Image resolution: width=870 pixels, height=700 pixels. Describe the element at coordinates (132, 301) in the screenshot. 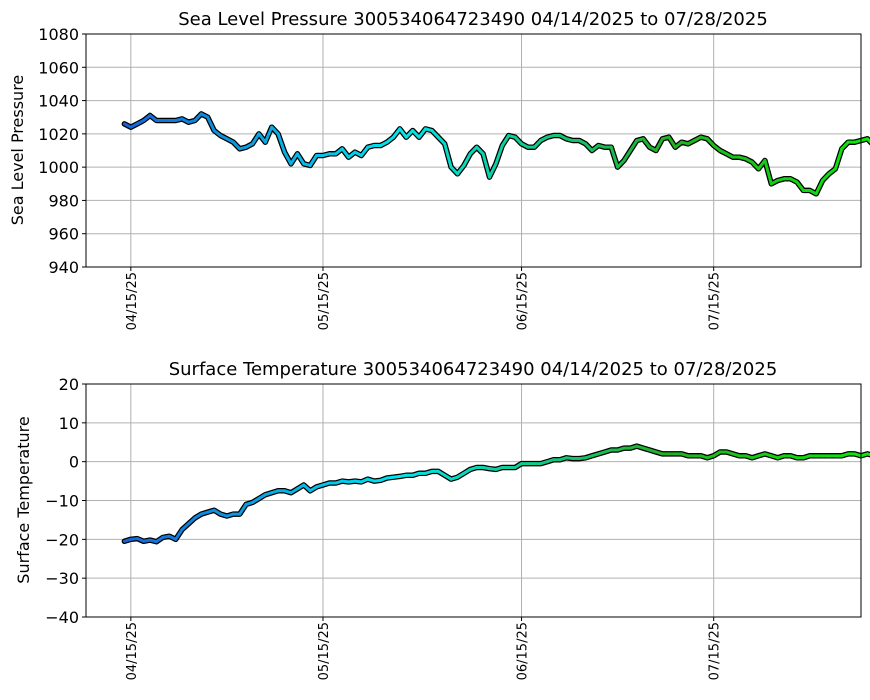

I see `pressure-x-tick-label: 04/15/25` at that location.